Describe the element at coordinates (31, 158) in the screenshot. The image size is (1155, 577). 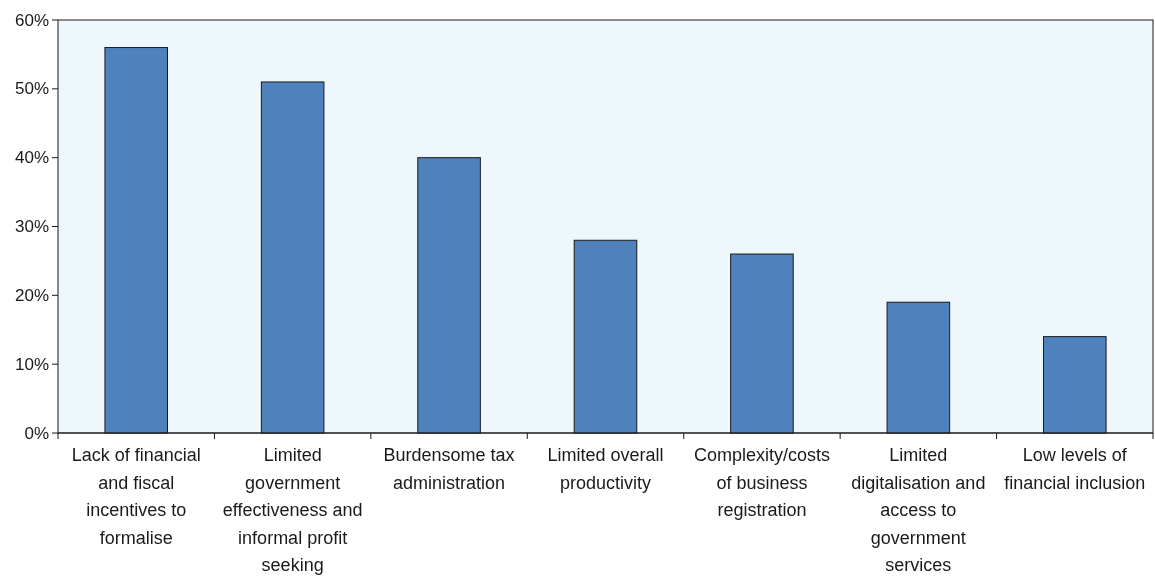
I see `y-tick-label: 40%` at that location.